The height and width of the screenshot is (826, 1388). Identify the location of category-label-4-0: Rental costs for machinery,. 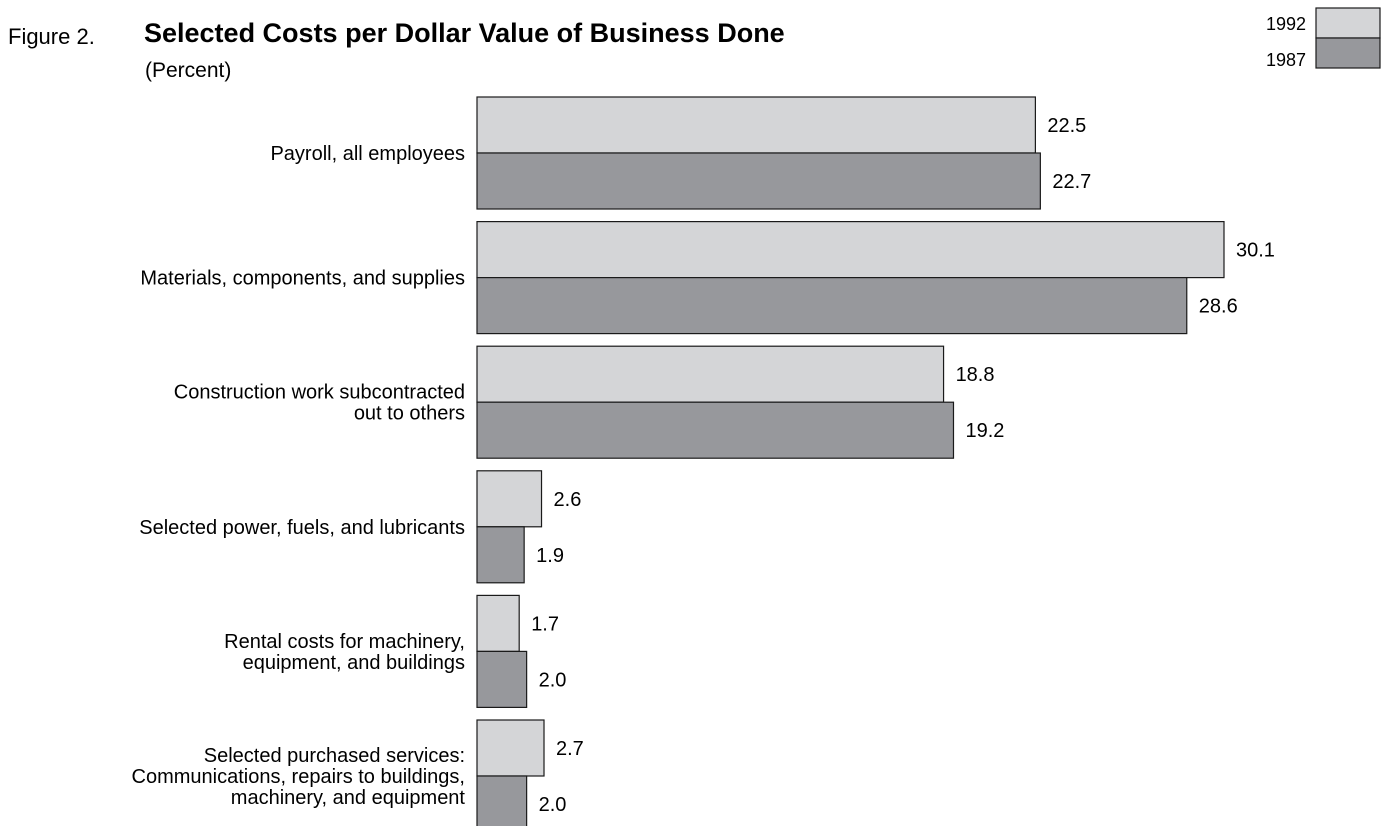
(344, 642).